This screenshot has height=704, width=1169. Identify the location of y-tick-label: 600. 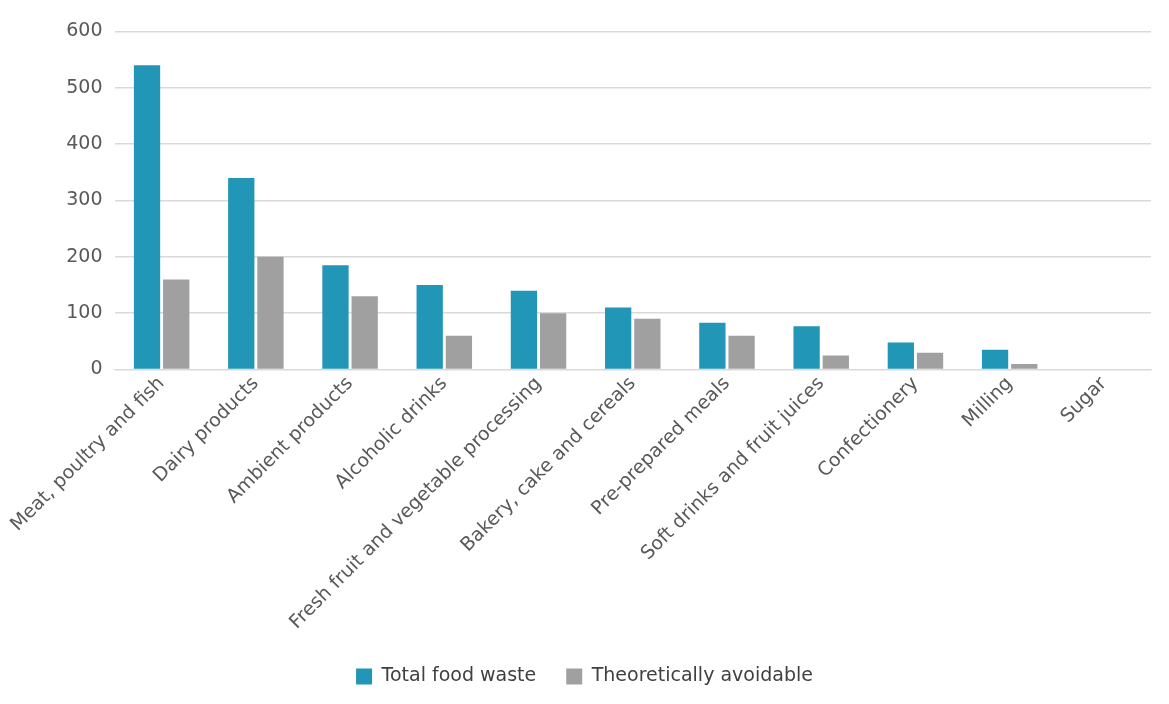
(84, 29).